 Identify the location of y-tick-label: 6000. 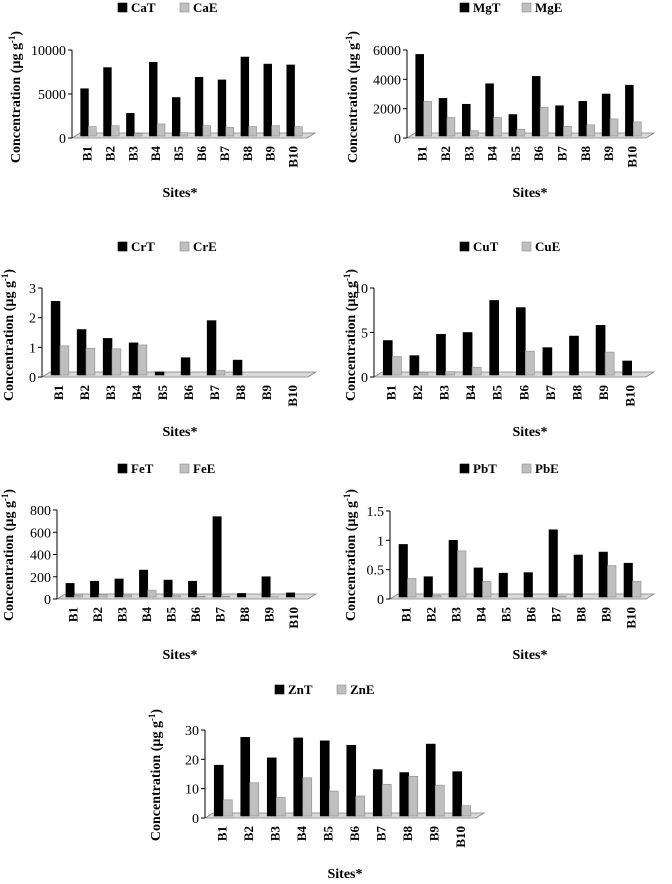
(387, 51).